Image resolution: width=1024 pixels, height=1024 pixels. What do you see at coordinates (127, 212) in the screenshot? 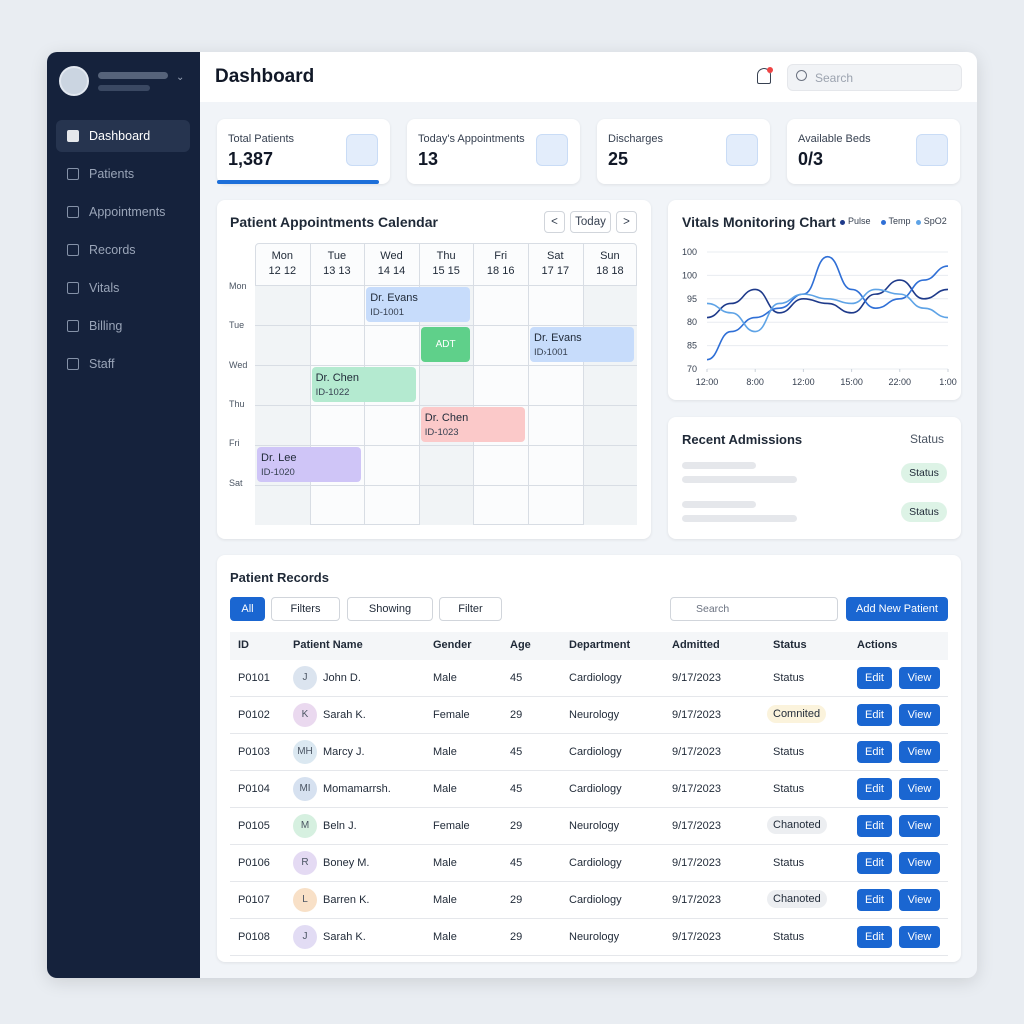
I see `nav-item: Appointments` at bounding box center [127, 212].